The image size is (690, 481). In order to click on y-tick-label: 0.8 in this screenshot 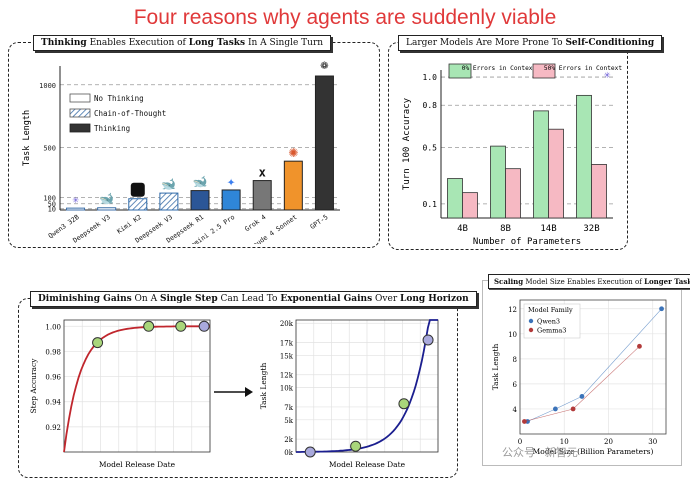, I will do `click(430, 105)`.